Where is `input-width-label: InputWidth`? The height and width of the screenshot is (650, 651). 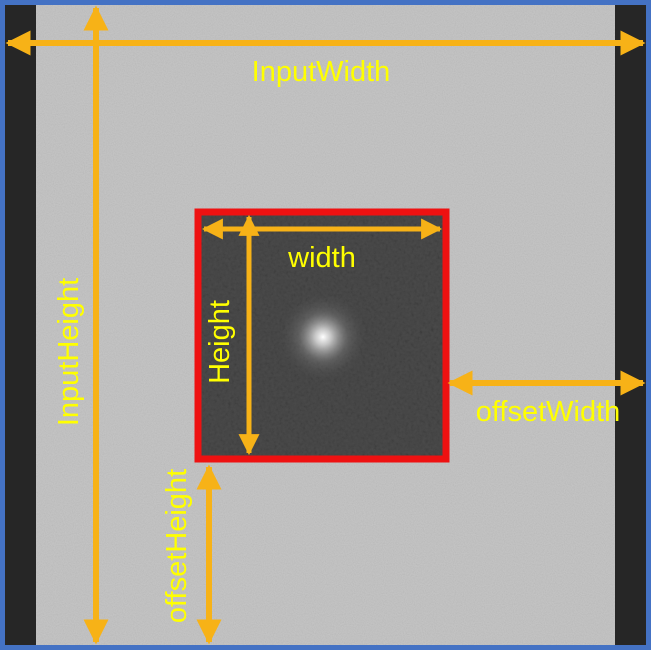 input-width-label: InputWidth is located at coordinates (321, 72).